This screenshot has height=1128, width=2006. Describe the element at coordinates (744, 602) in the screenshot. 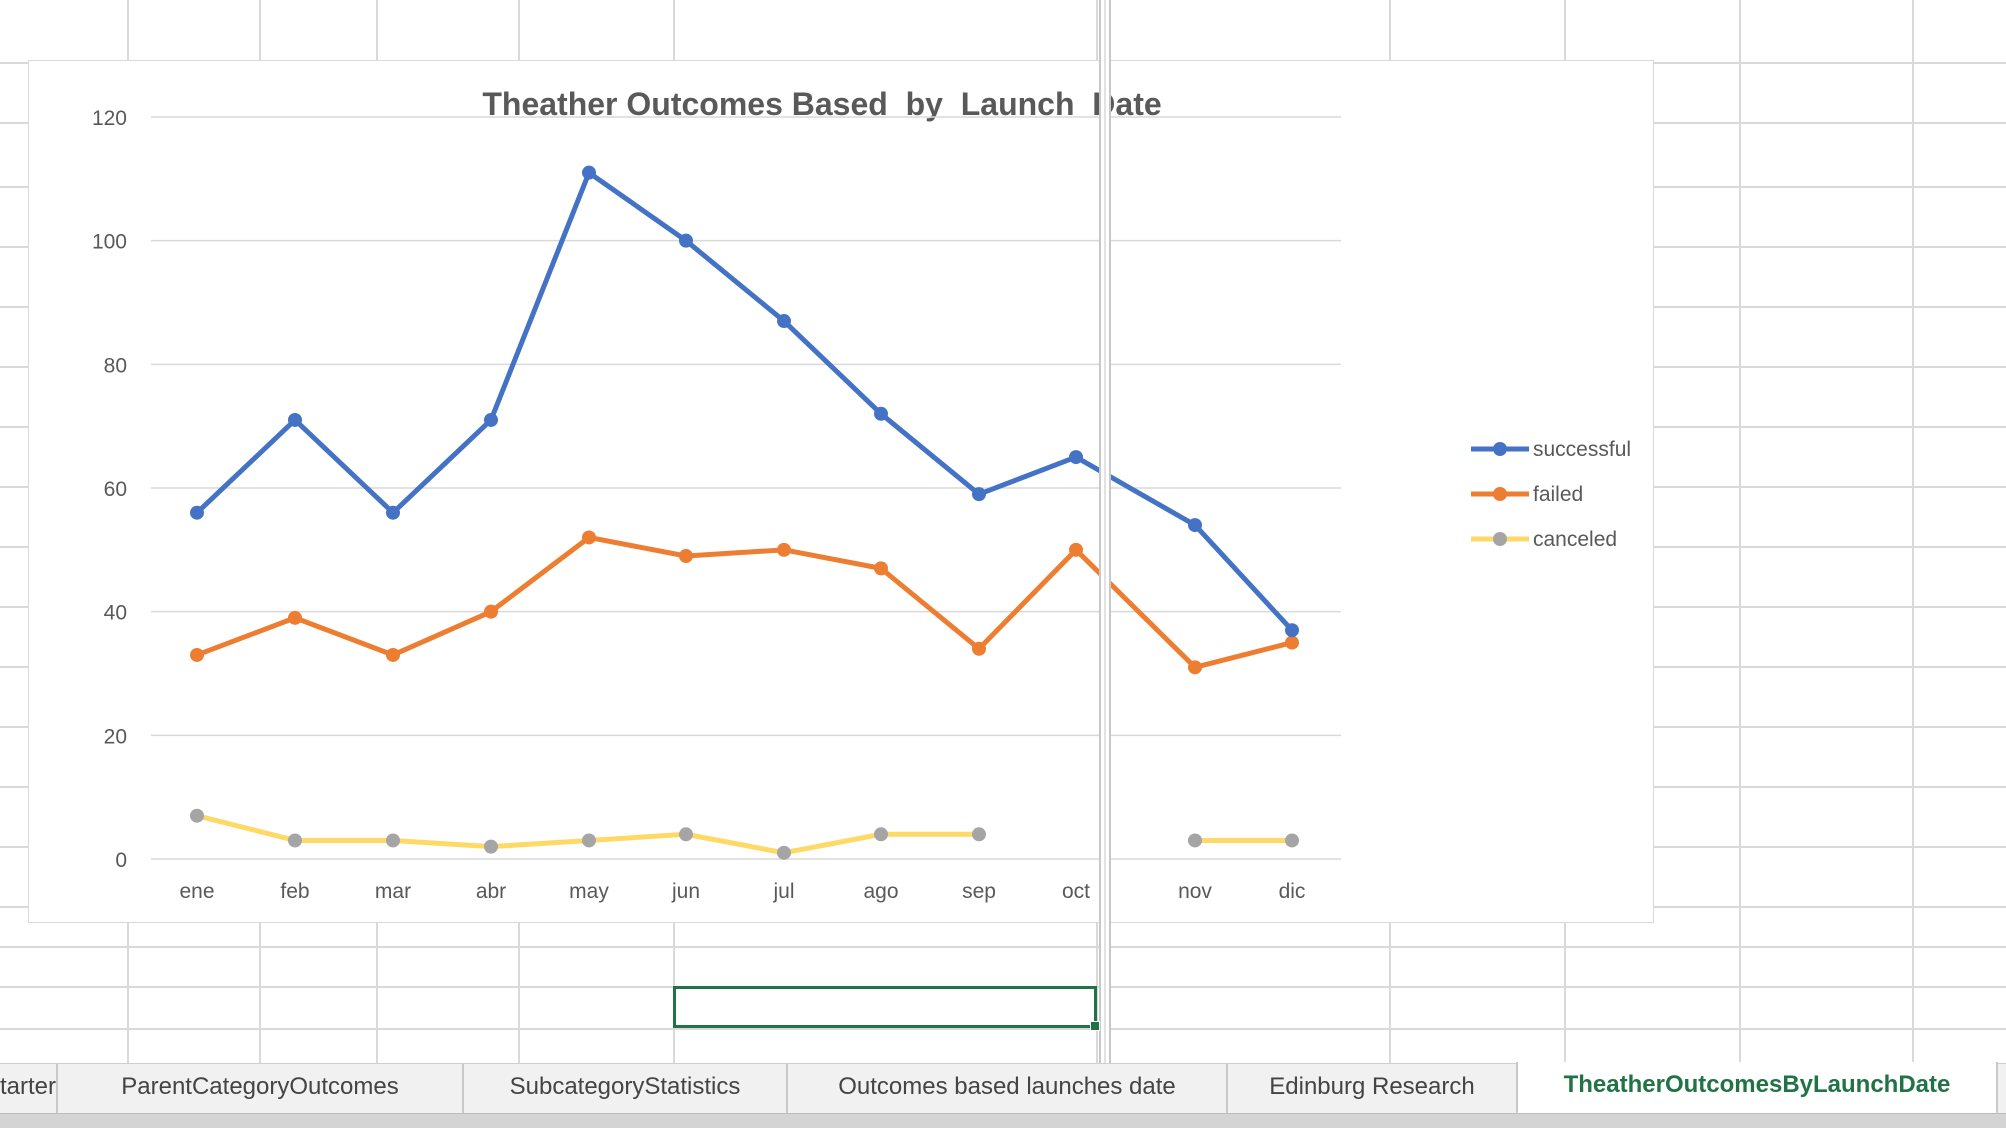

I see `series-line-failed` at that location.